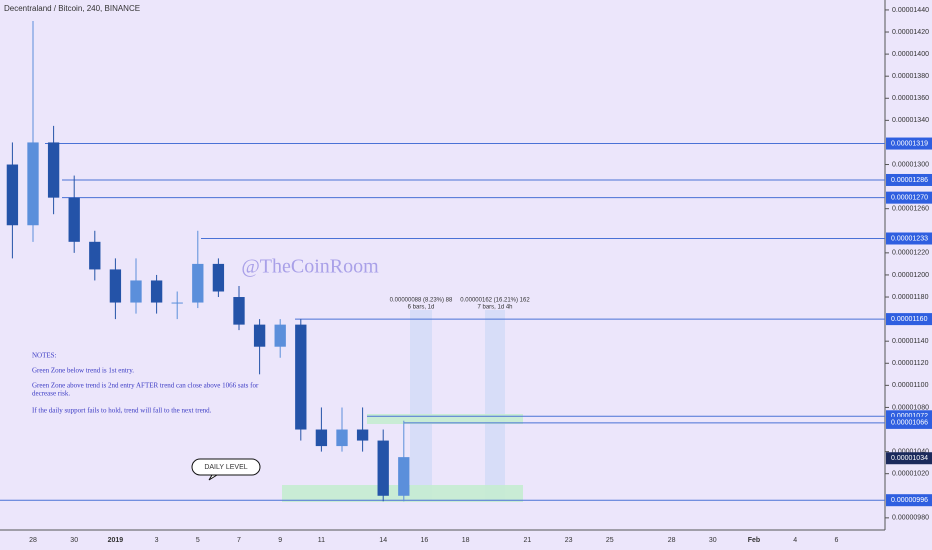  What do you see at coordinates (569, 540) in the screenshot?
I see `x-tick-label: 23` at bounding box center [569, 540].